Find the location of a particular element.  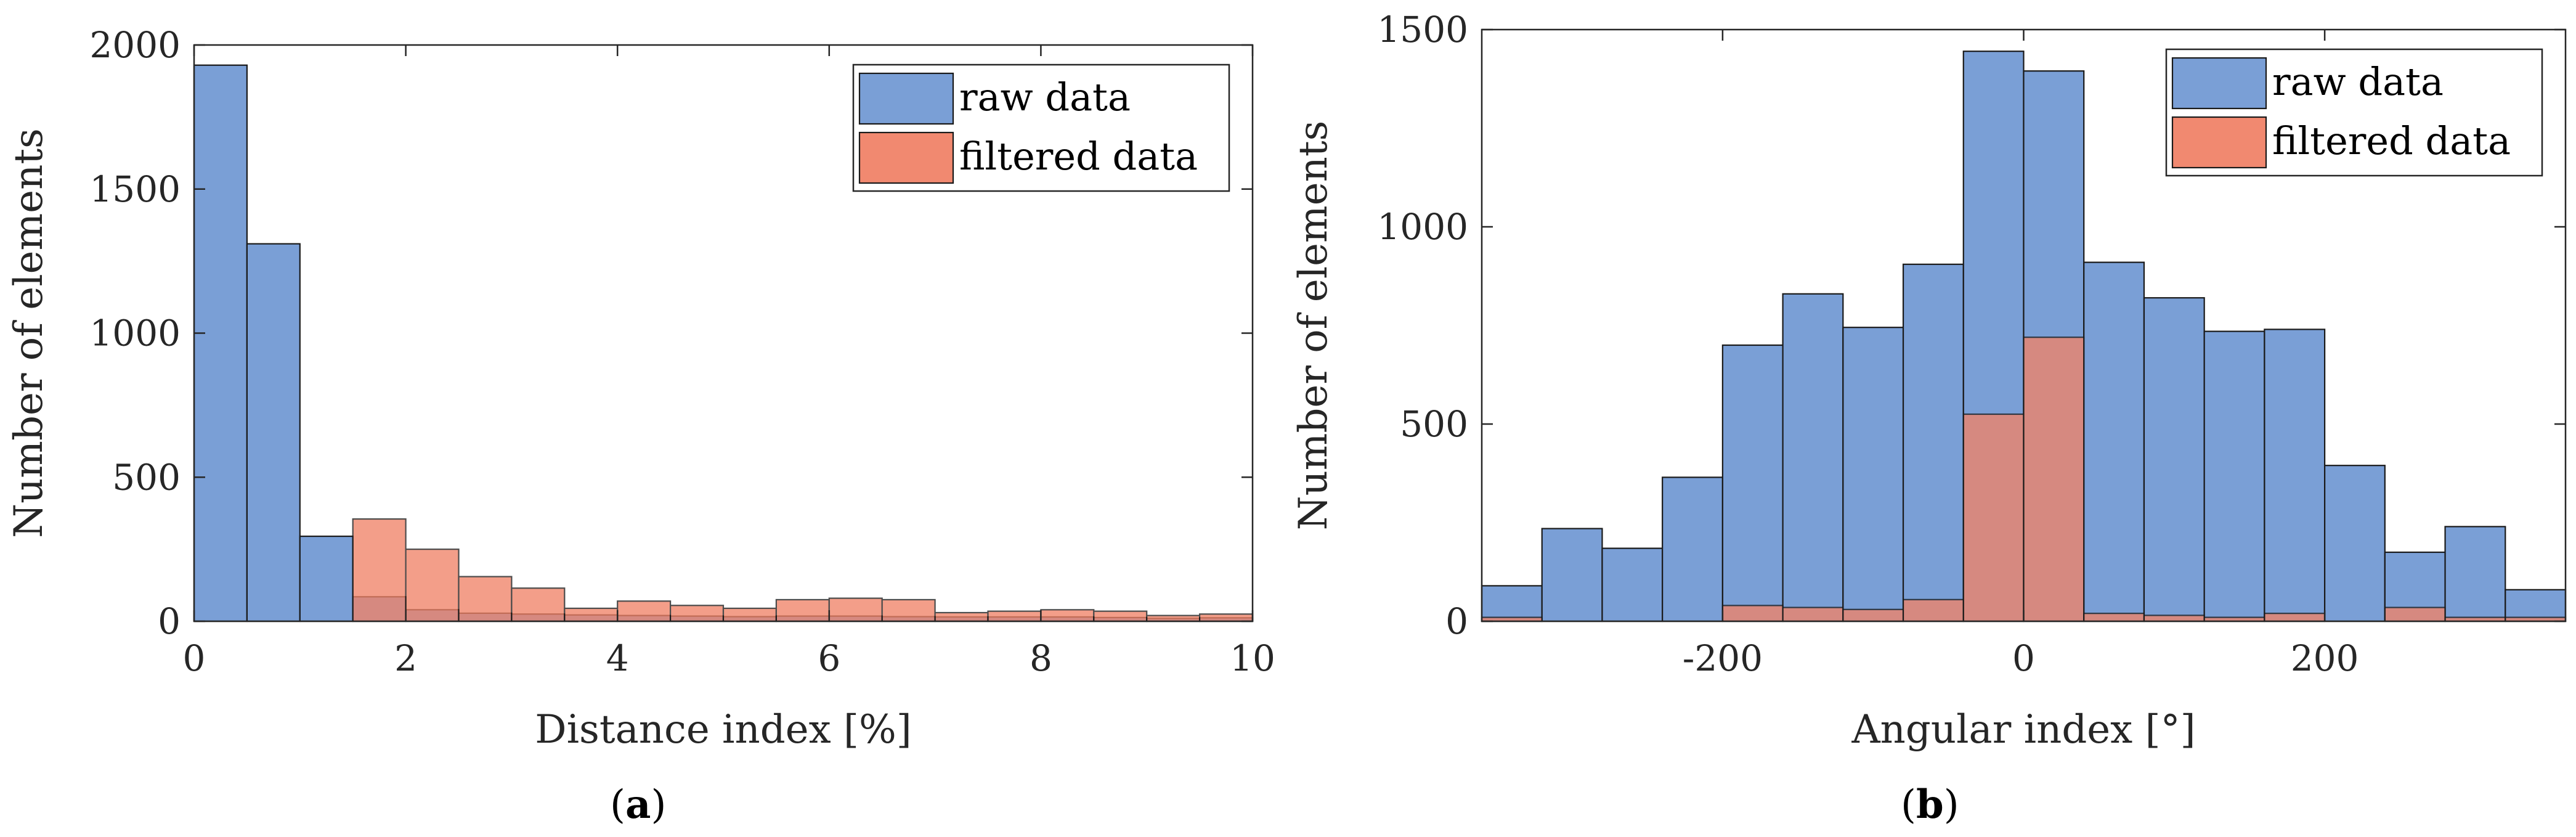

caption-b-text: (b) is located at coordinates (1930, 805).